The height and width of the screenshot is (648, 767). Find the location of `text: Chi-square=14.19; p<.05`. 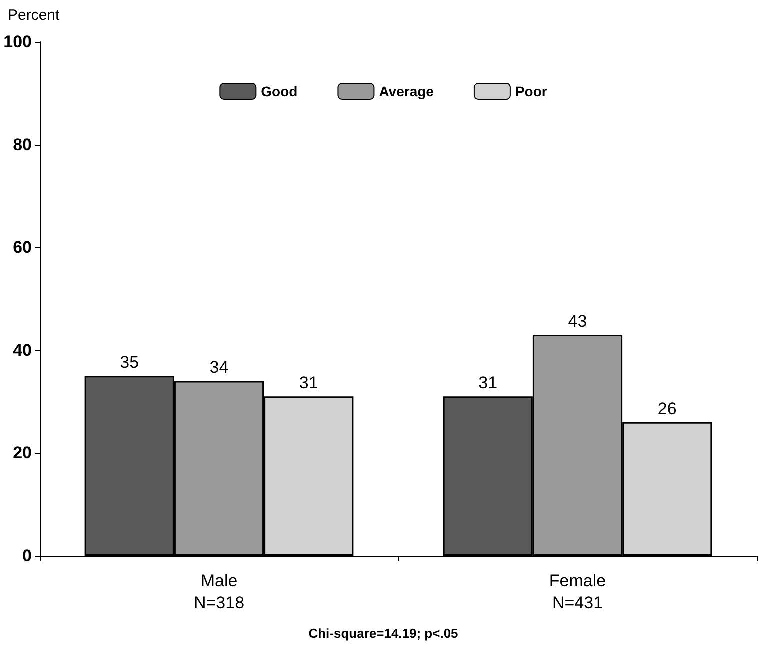

text: Chi-square=14.19; p<.05 is located at coordinates (383, 633).